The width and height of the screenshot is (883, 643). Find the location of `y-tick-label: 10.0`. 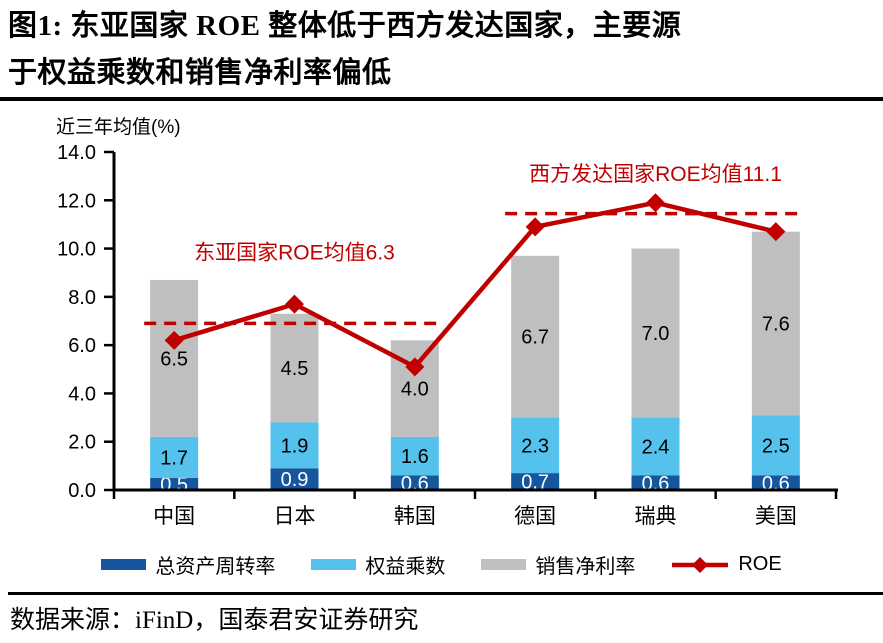

y-tick-label: 10.0 is located at coordinates (76, 250).